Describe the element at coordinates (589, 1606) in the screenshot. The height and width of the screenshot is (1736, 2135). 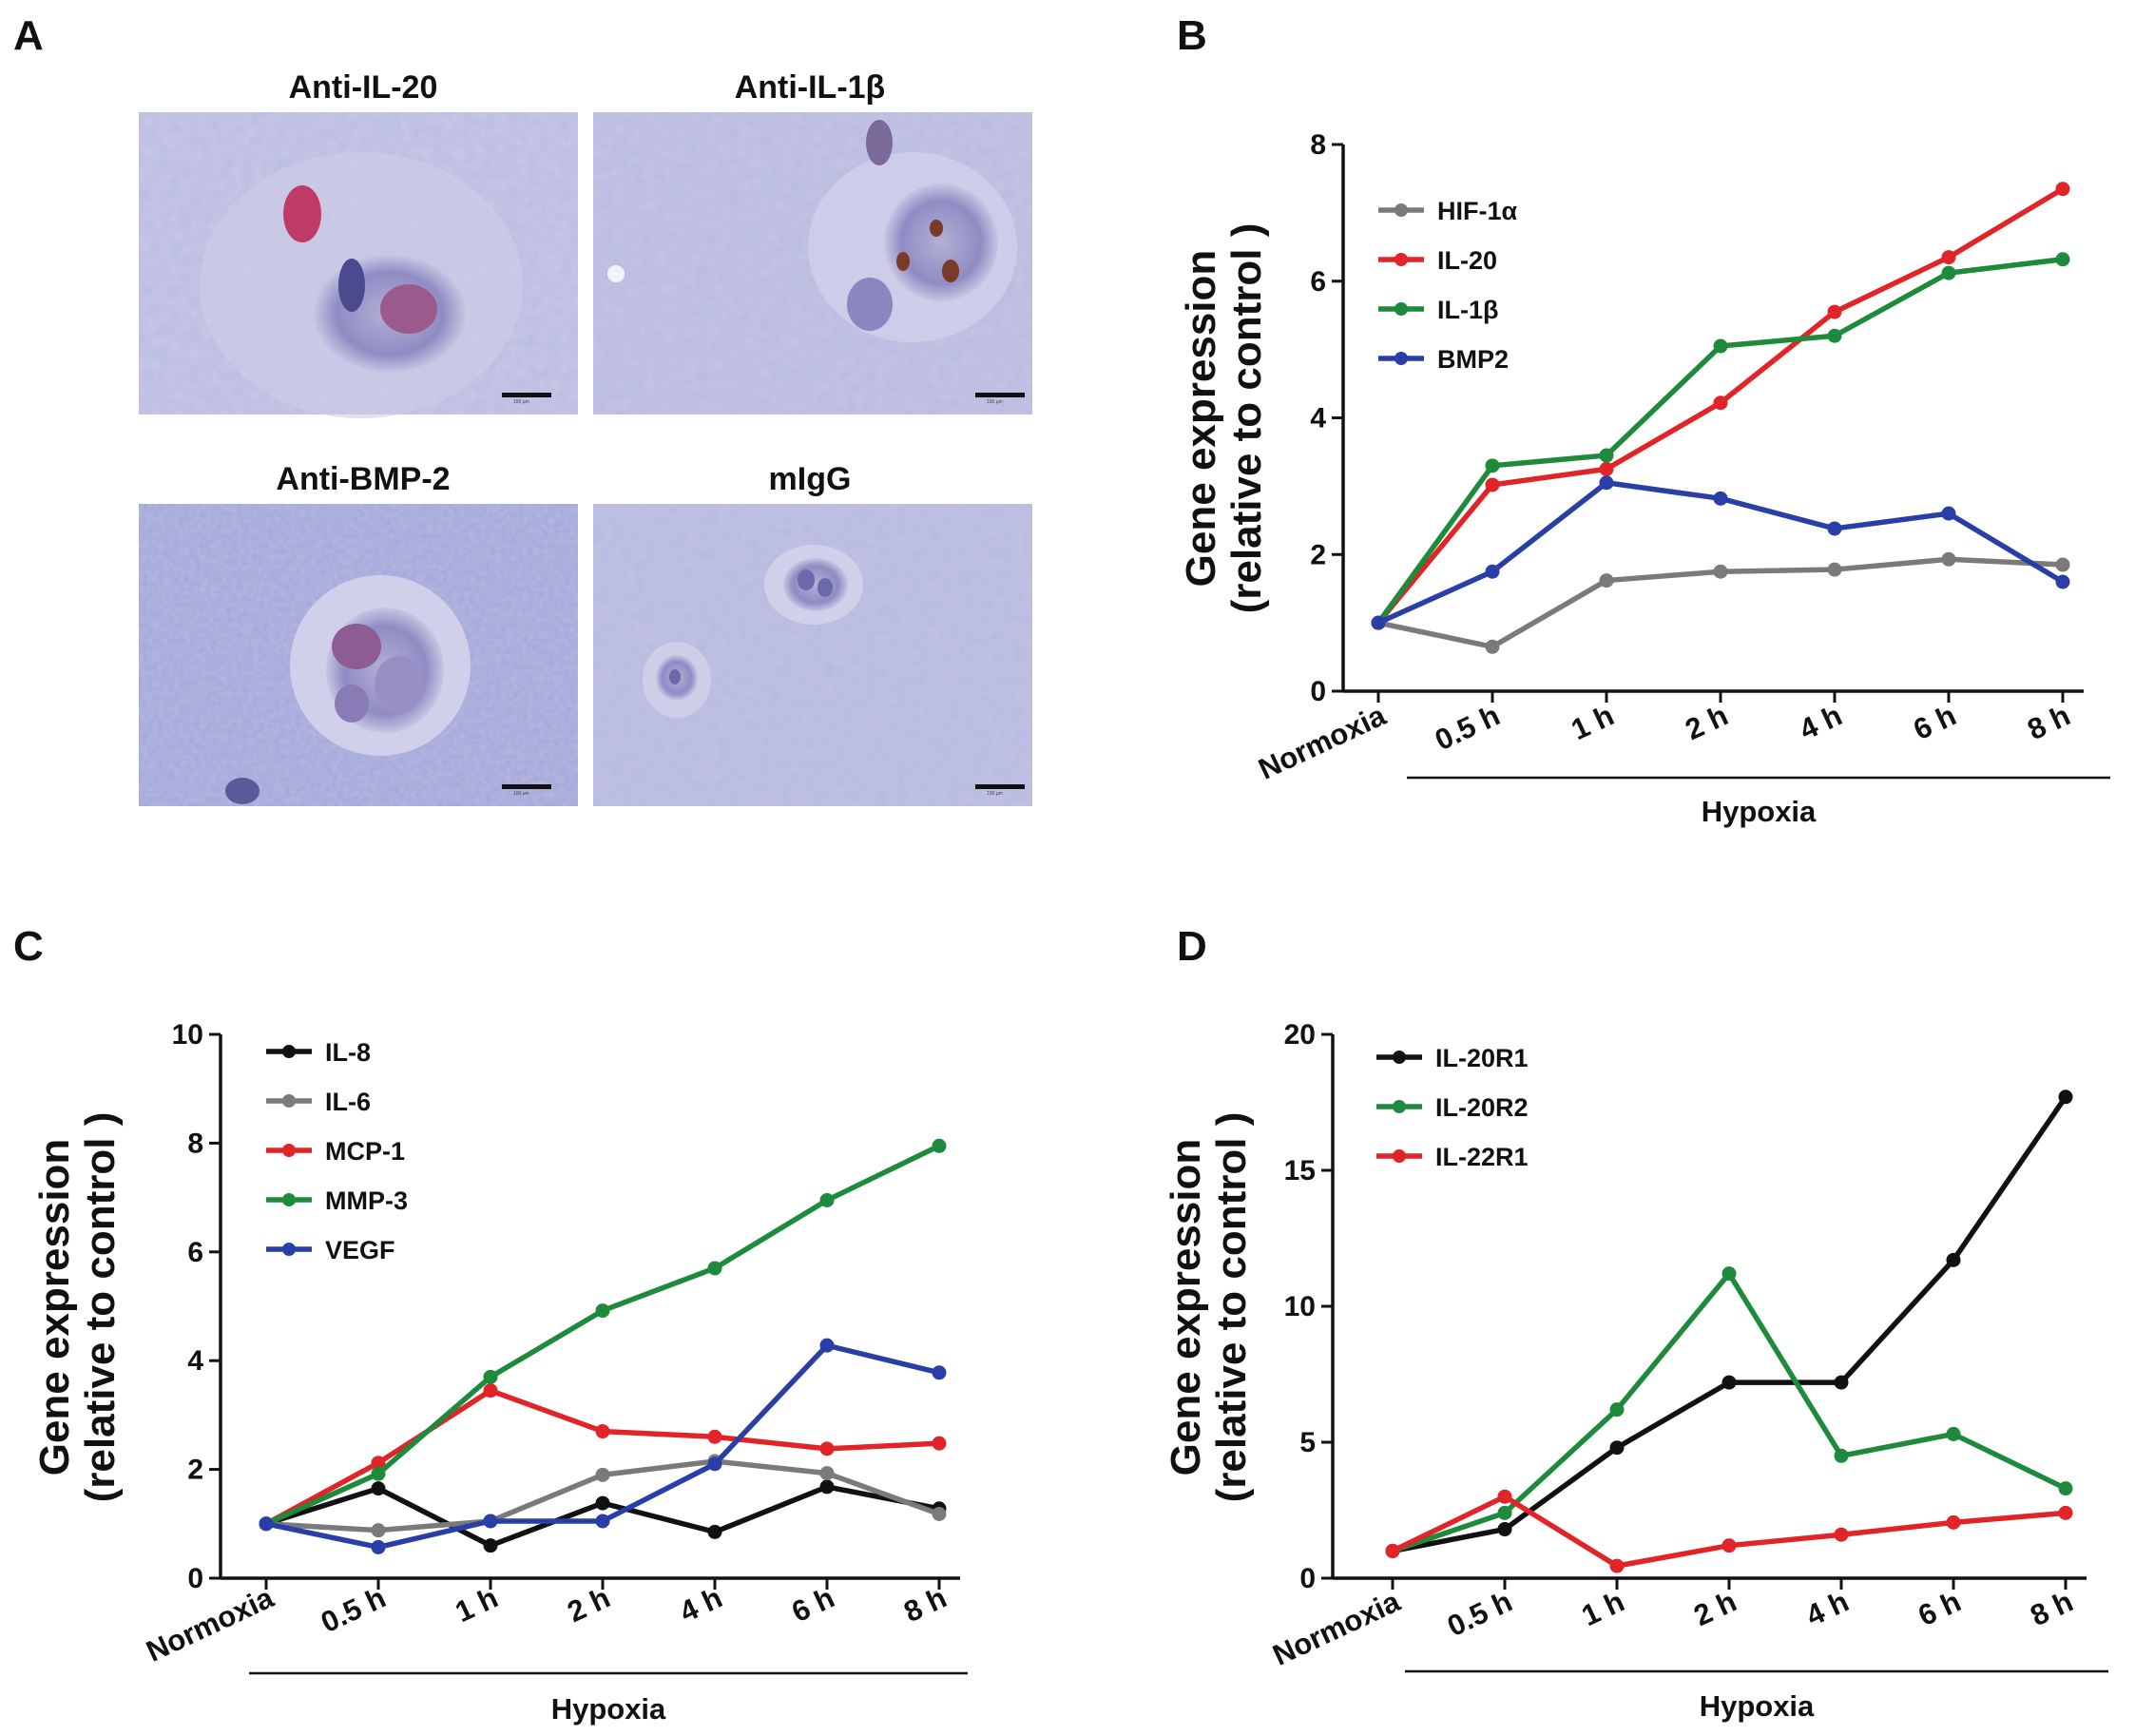
I see `x-category-label-c-3: 2 h` at that location.